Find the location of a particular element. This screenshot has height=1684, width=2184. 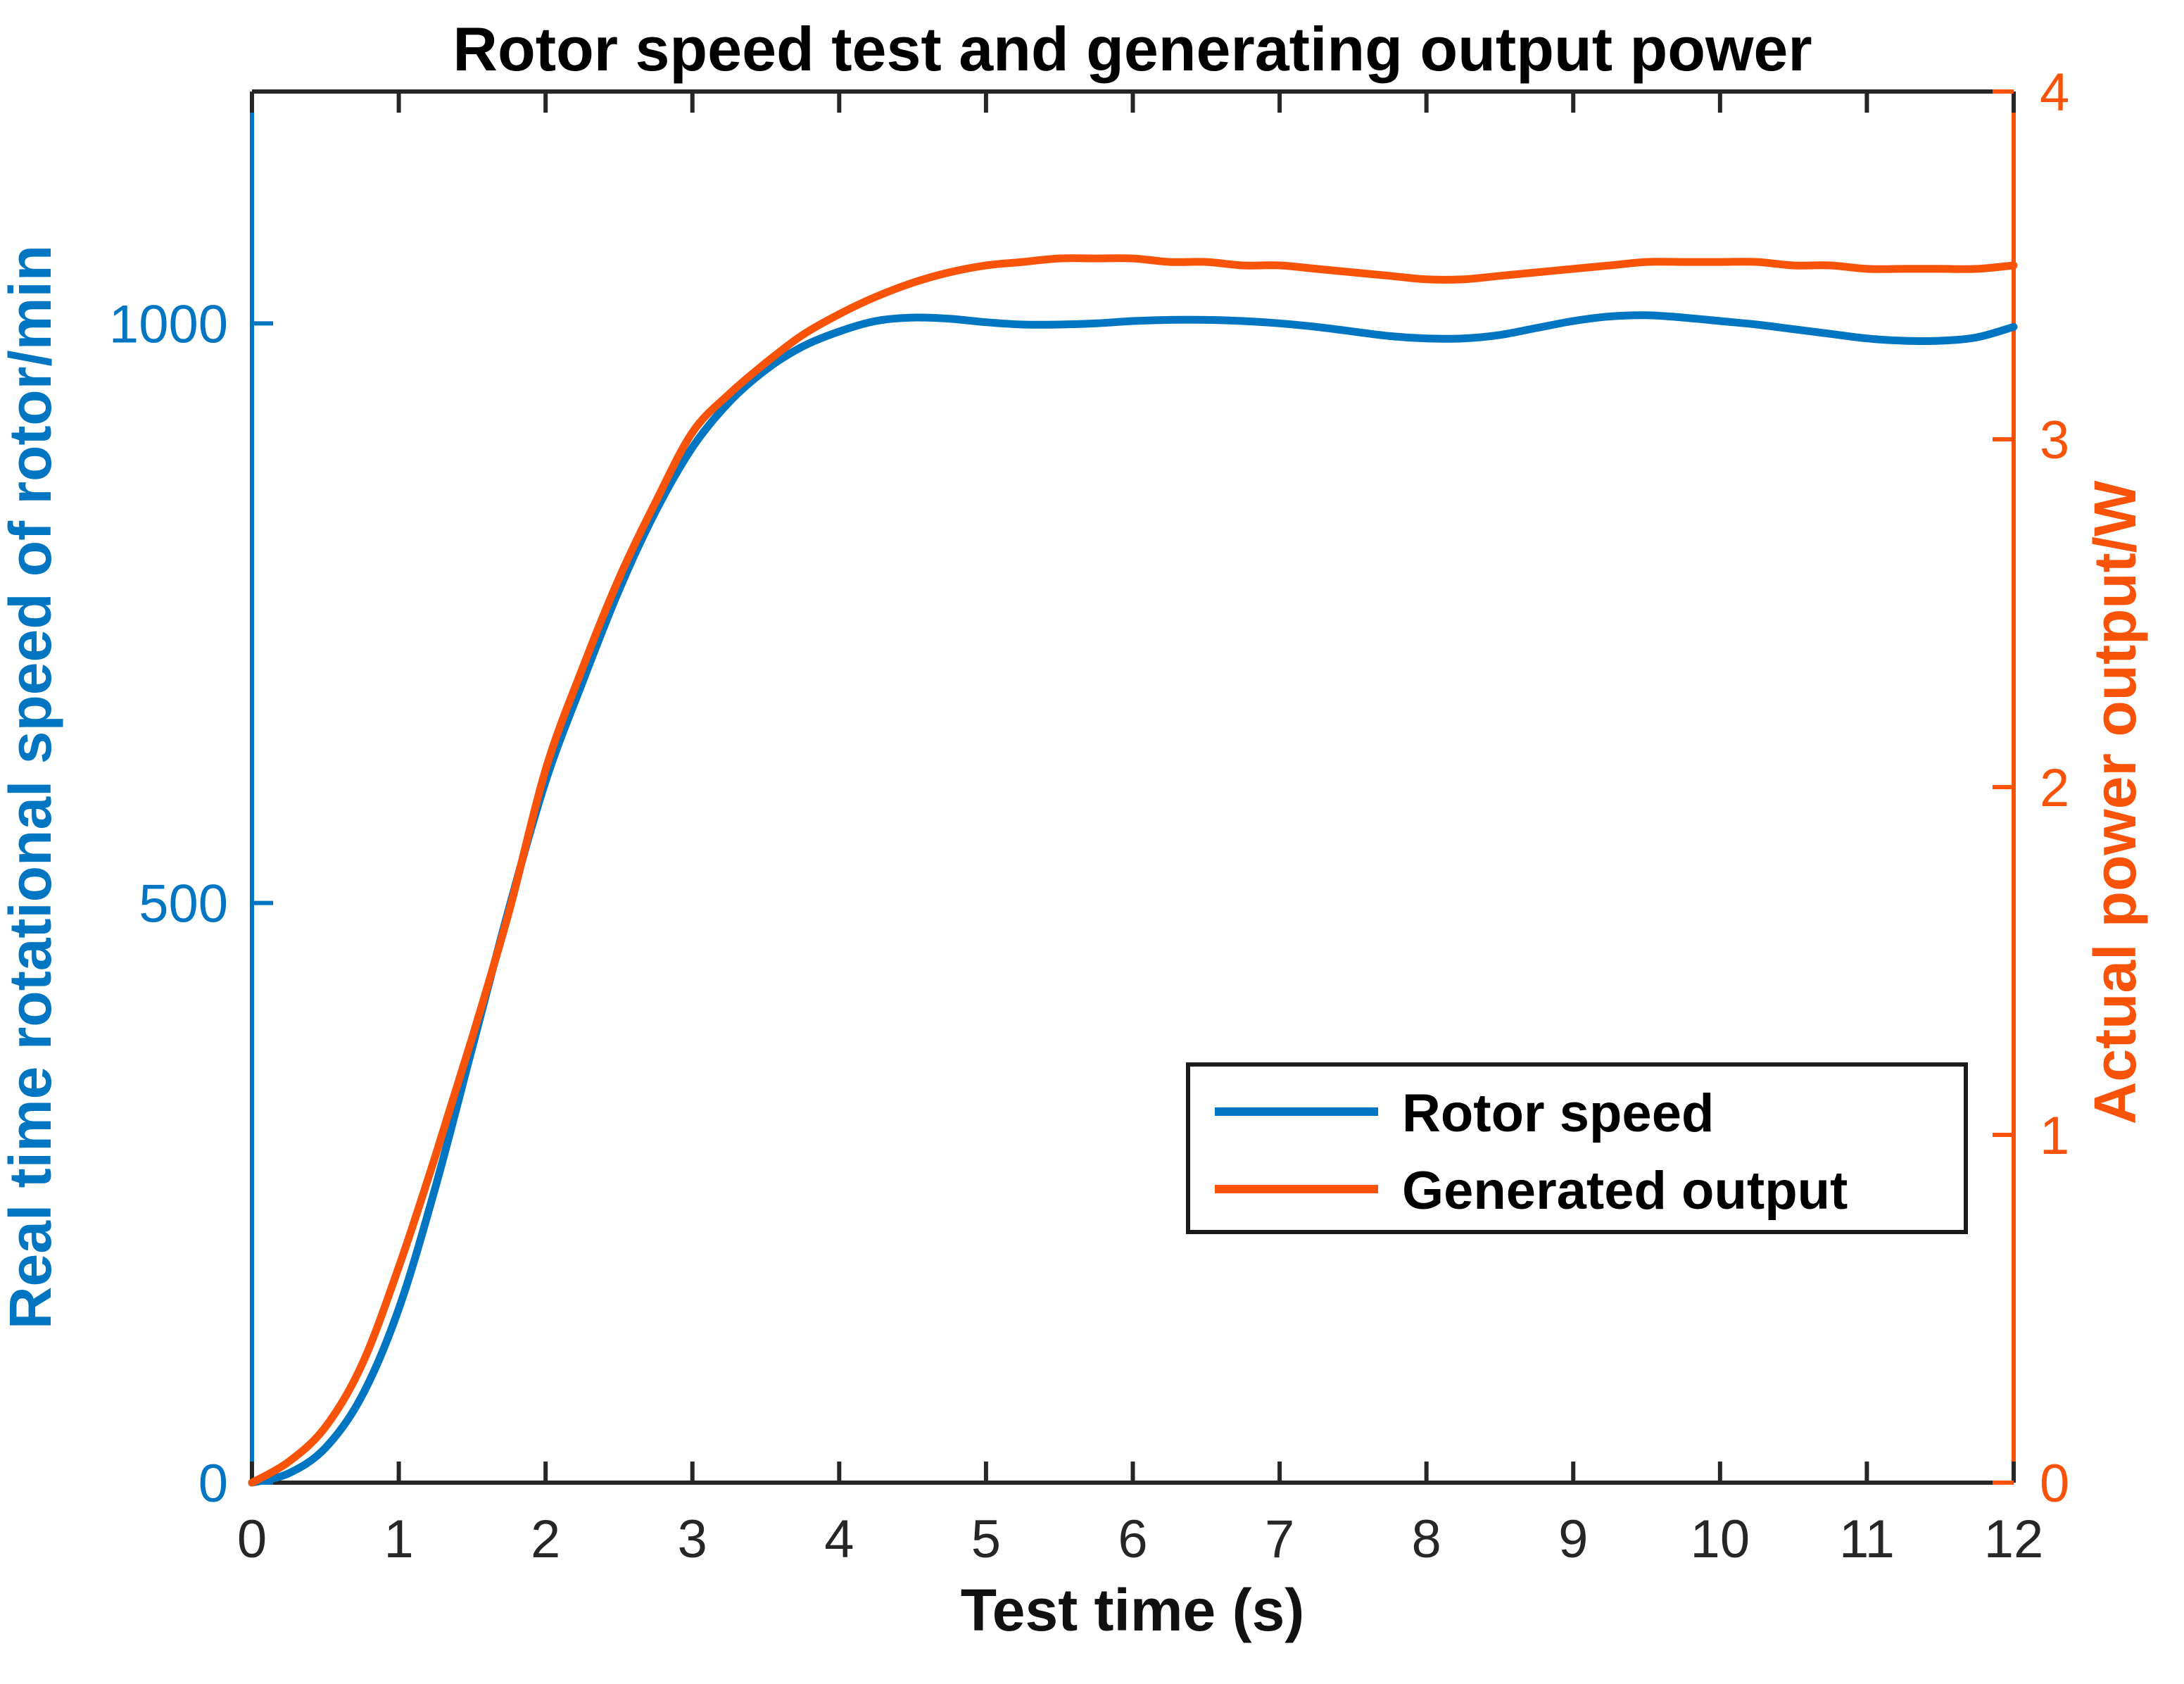

legend: Rotor speed Generated output is located at coordinates (1577, 1148).